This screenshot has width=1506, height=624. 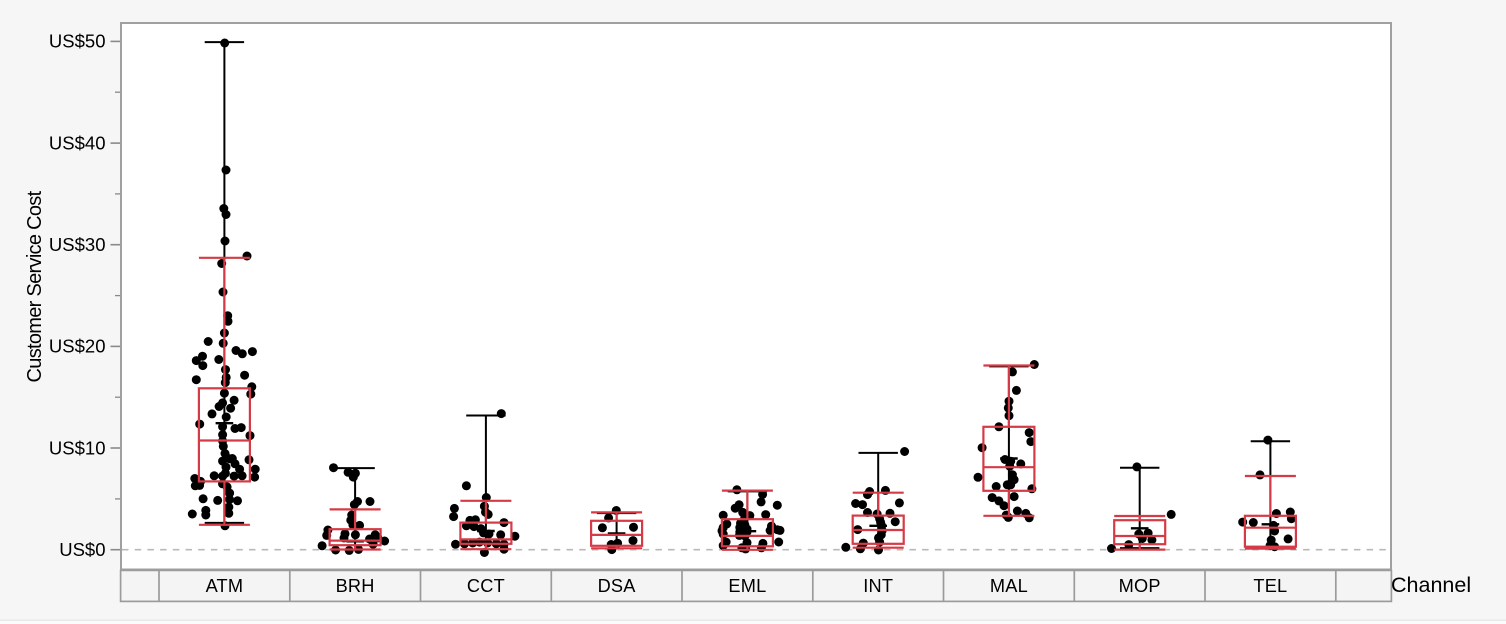 I want to click on svg-text: US$30, so click(x=77, y=244).